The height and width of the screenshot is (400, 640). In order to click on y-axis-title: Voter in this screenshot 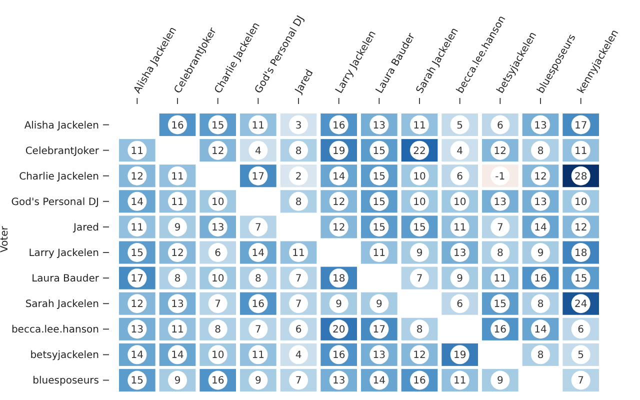, I will do `click(5, 238)`.